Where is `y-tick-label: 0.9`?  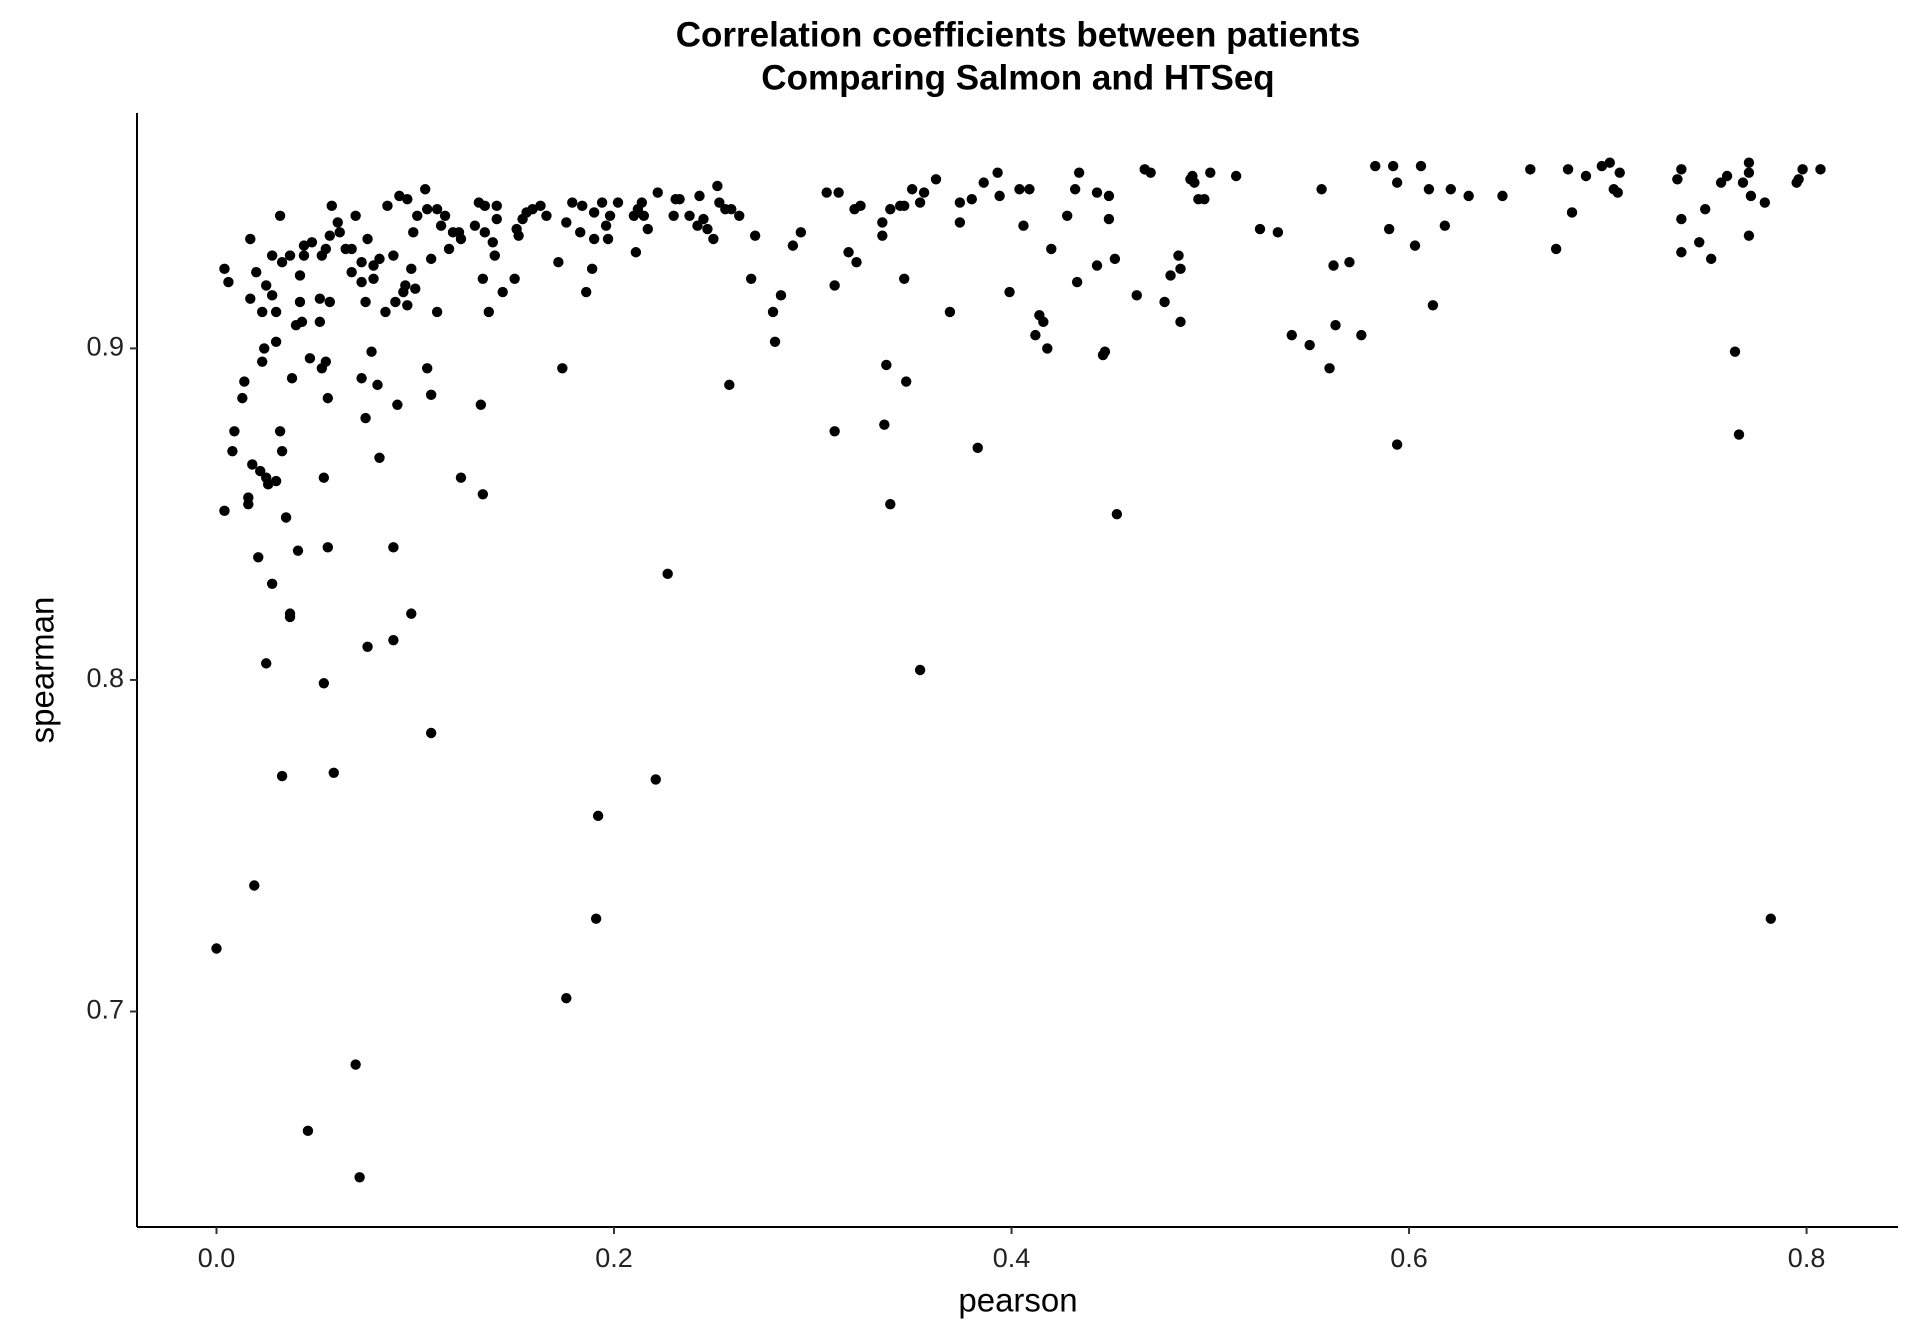 y-tick-label: 0.9 is located at coordinates (105, 347).